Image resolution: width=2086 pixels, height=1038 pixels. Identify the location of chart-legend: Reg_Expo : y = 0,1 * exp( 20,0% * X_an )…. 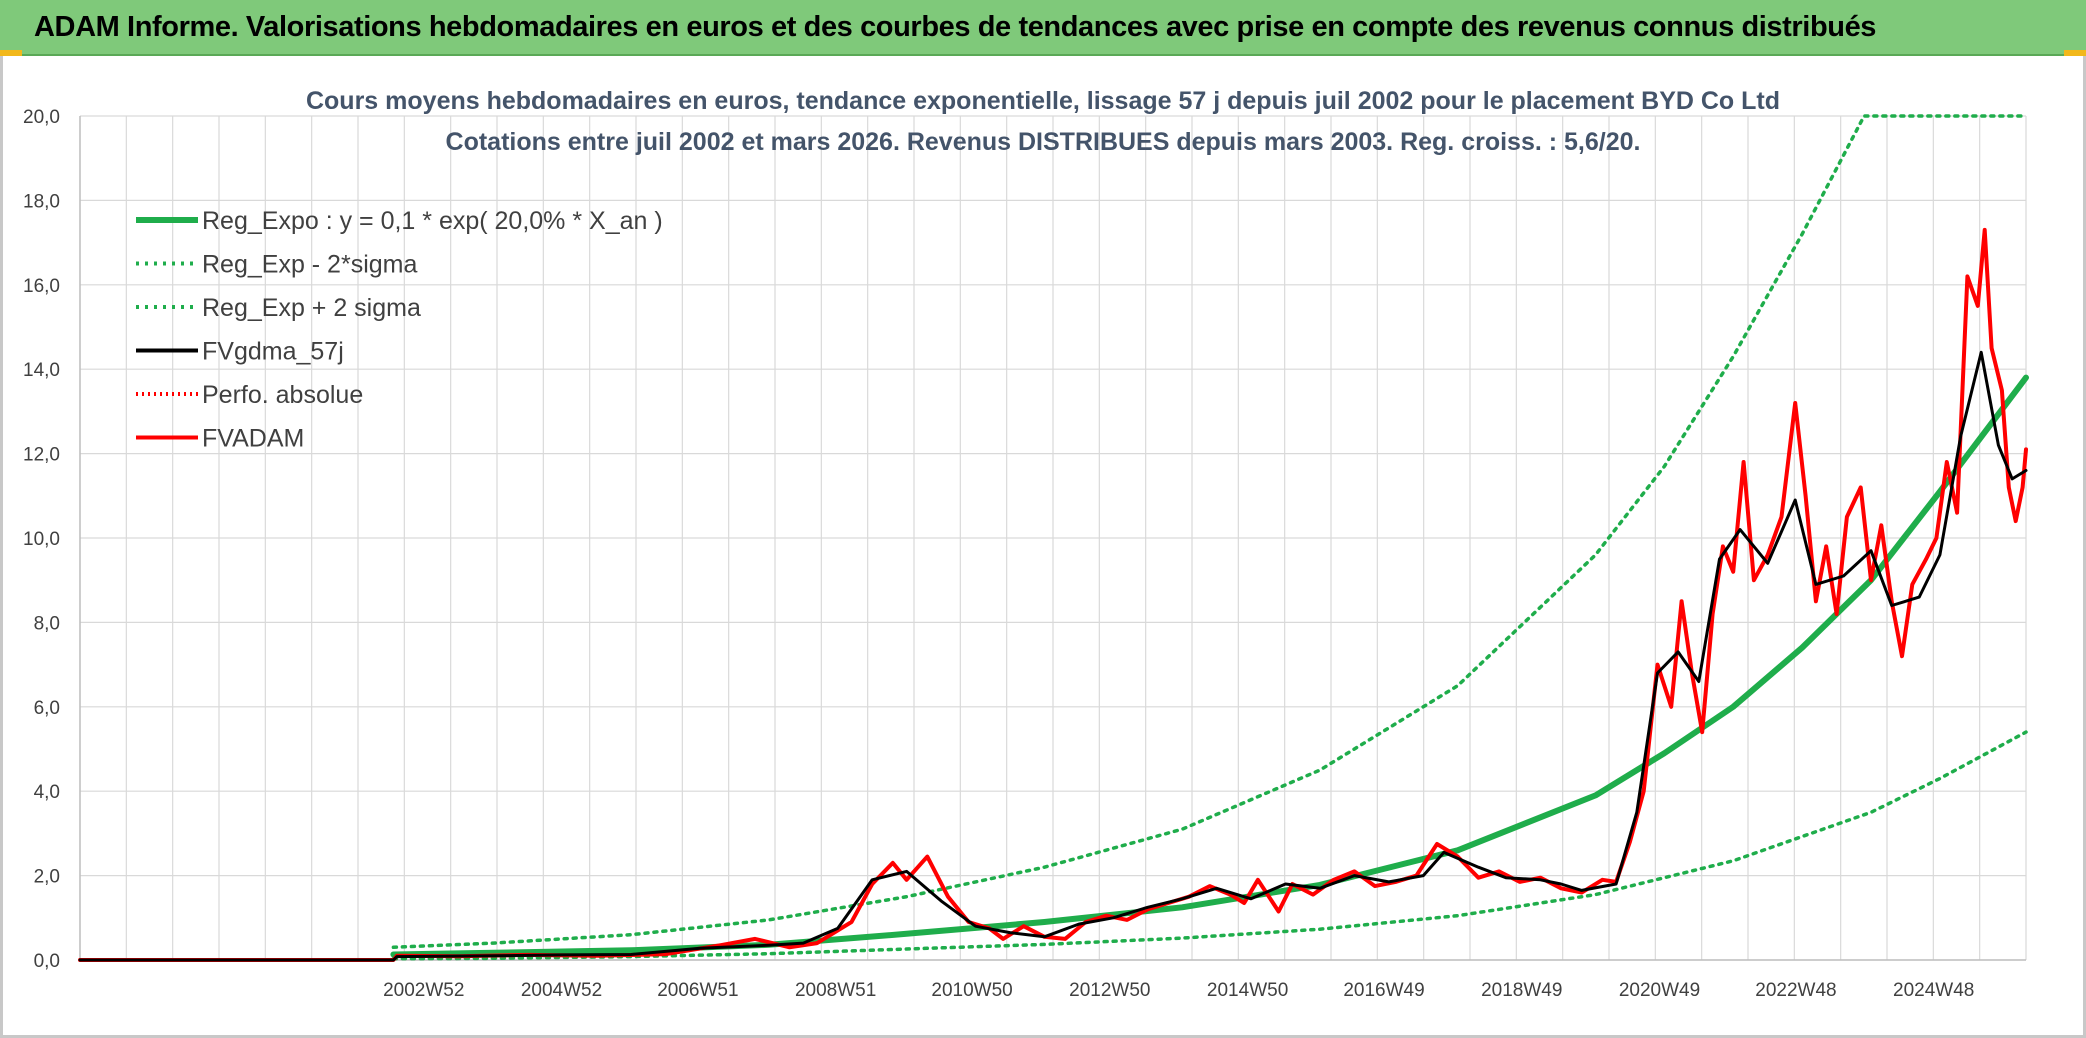
(399, 330).